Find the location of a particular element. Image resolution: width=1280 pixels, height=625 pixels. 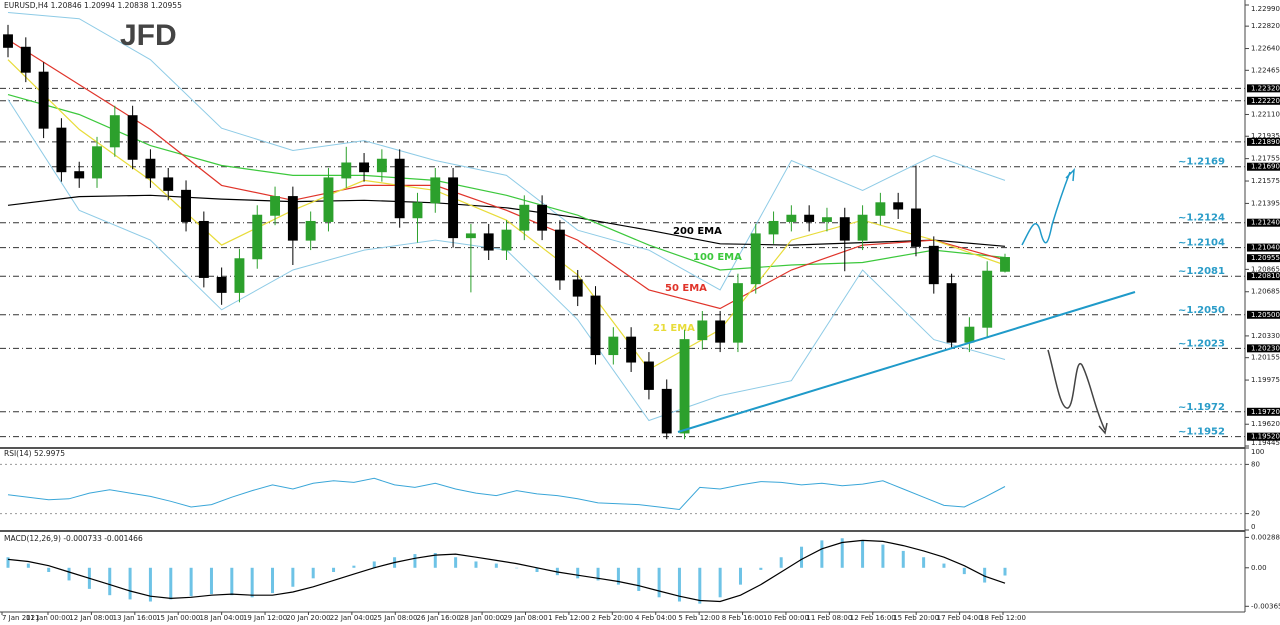

x-tick-label: 19 Jan 12:00 is located at coordinates (265, 618).